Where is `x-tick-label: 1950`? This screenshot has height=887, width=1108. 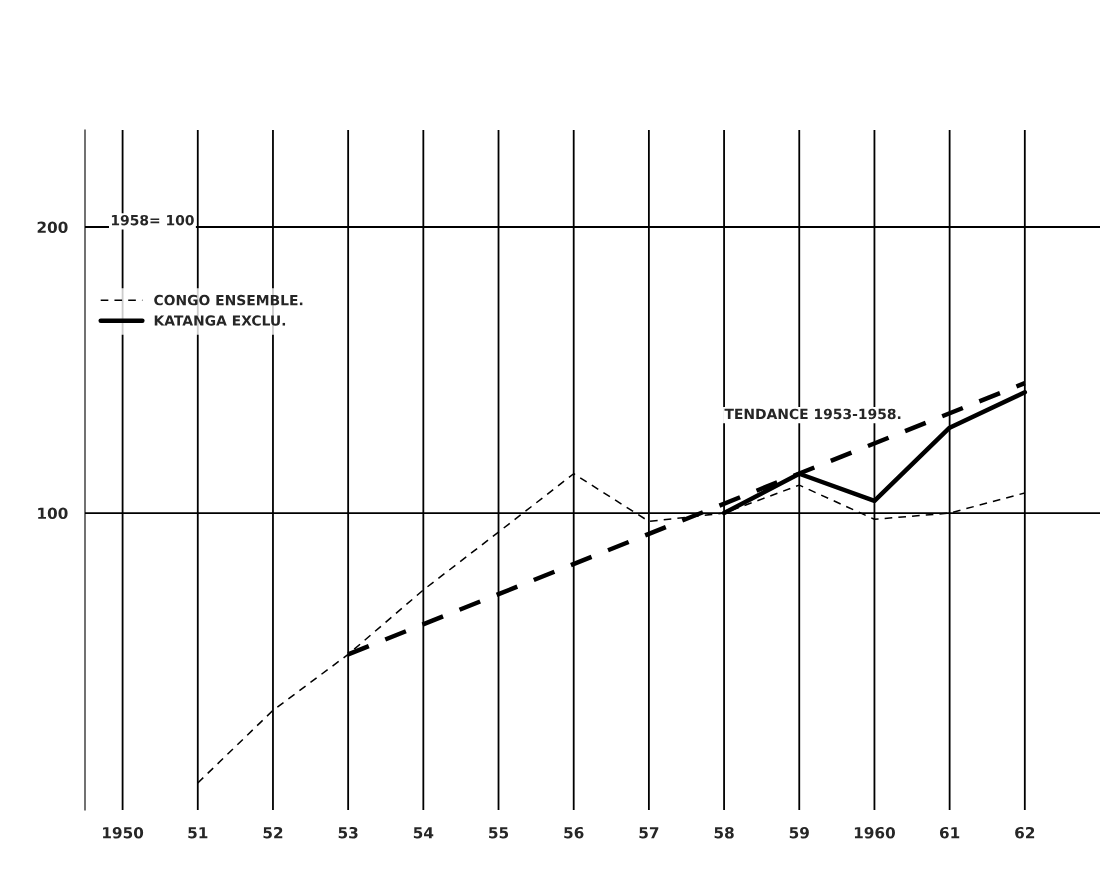 x-tick-label: 1950 is located at coordinates (123, 832).